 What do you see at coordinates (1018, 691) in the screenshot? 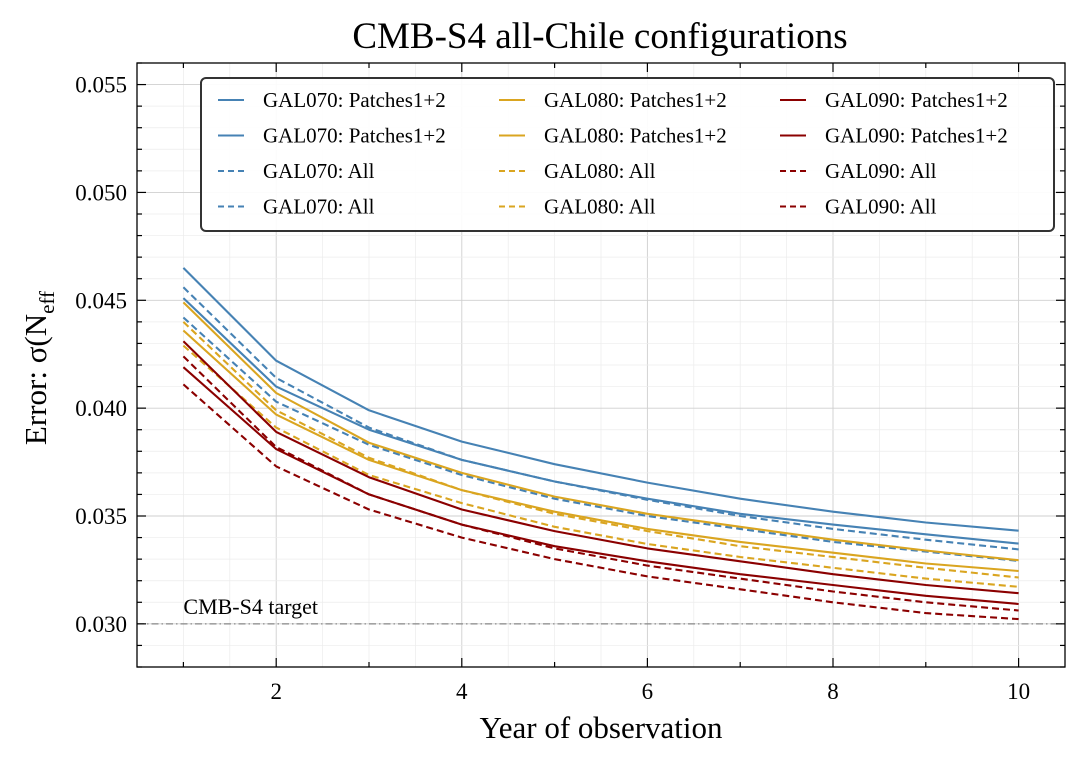
I see `x-tick-label: 10` at bounding box center [1018, 691].